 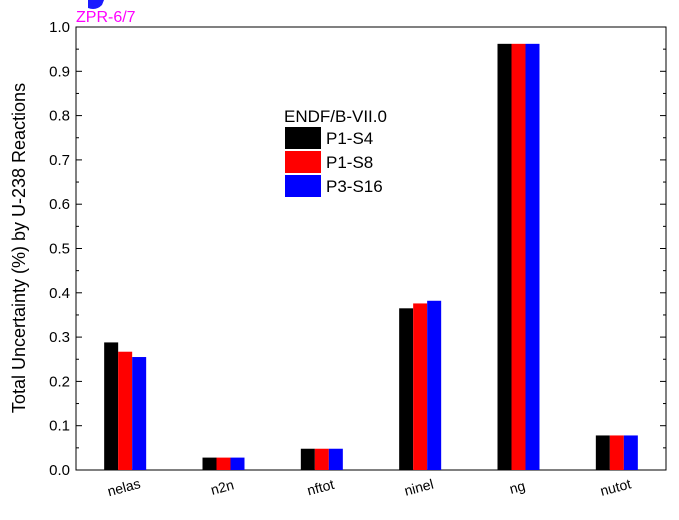 What do you see at coordinates (321, 459) in the screenshot?
I see `bar-p1-s8-nftot` at bounding box center [321, 459].